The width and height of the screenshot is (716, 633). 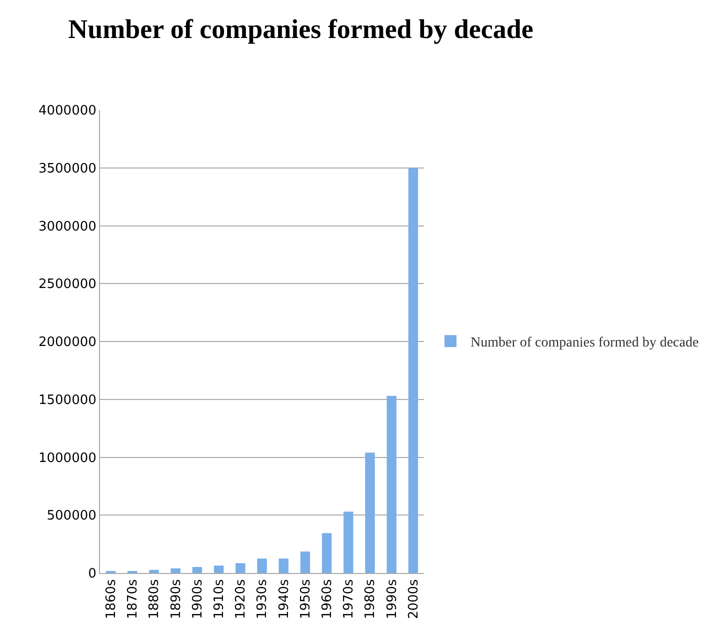 What do you see at coordinates (67, 168) in the screenshot?
I see `y-tick-label: 3500000` at bounding box center [67, 168].